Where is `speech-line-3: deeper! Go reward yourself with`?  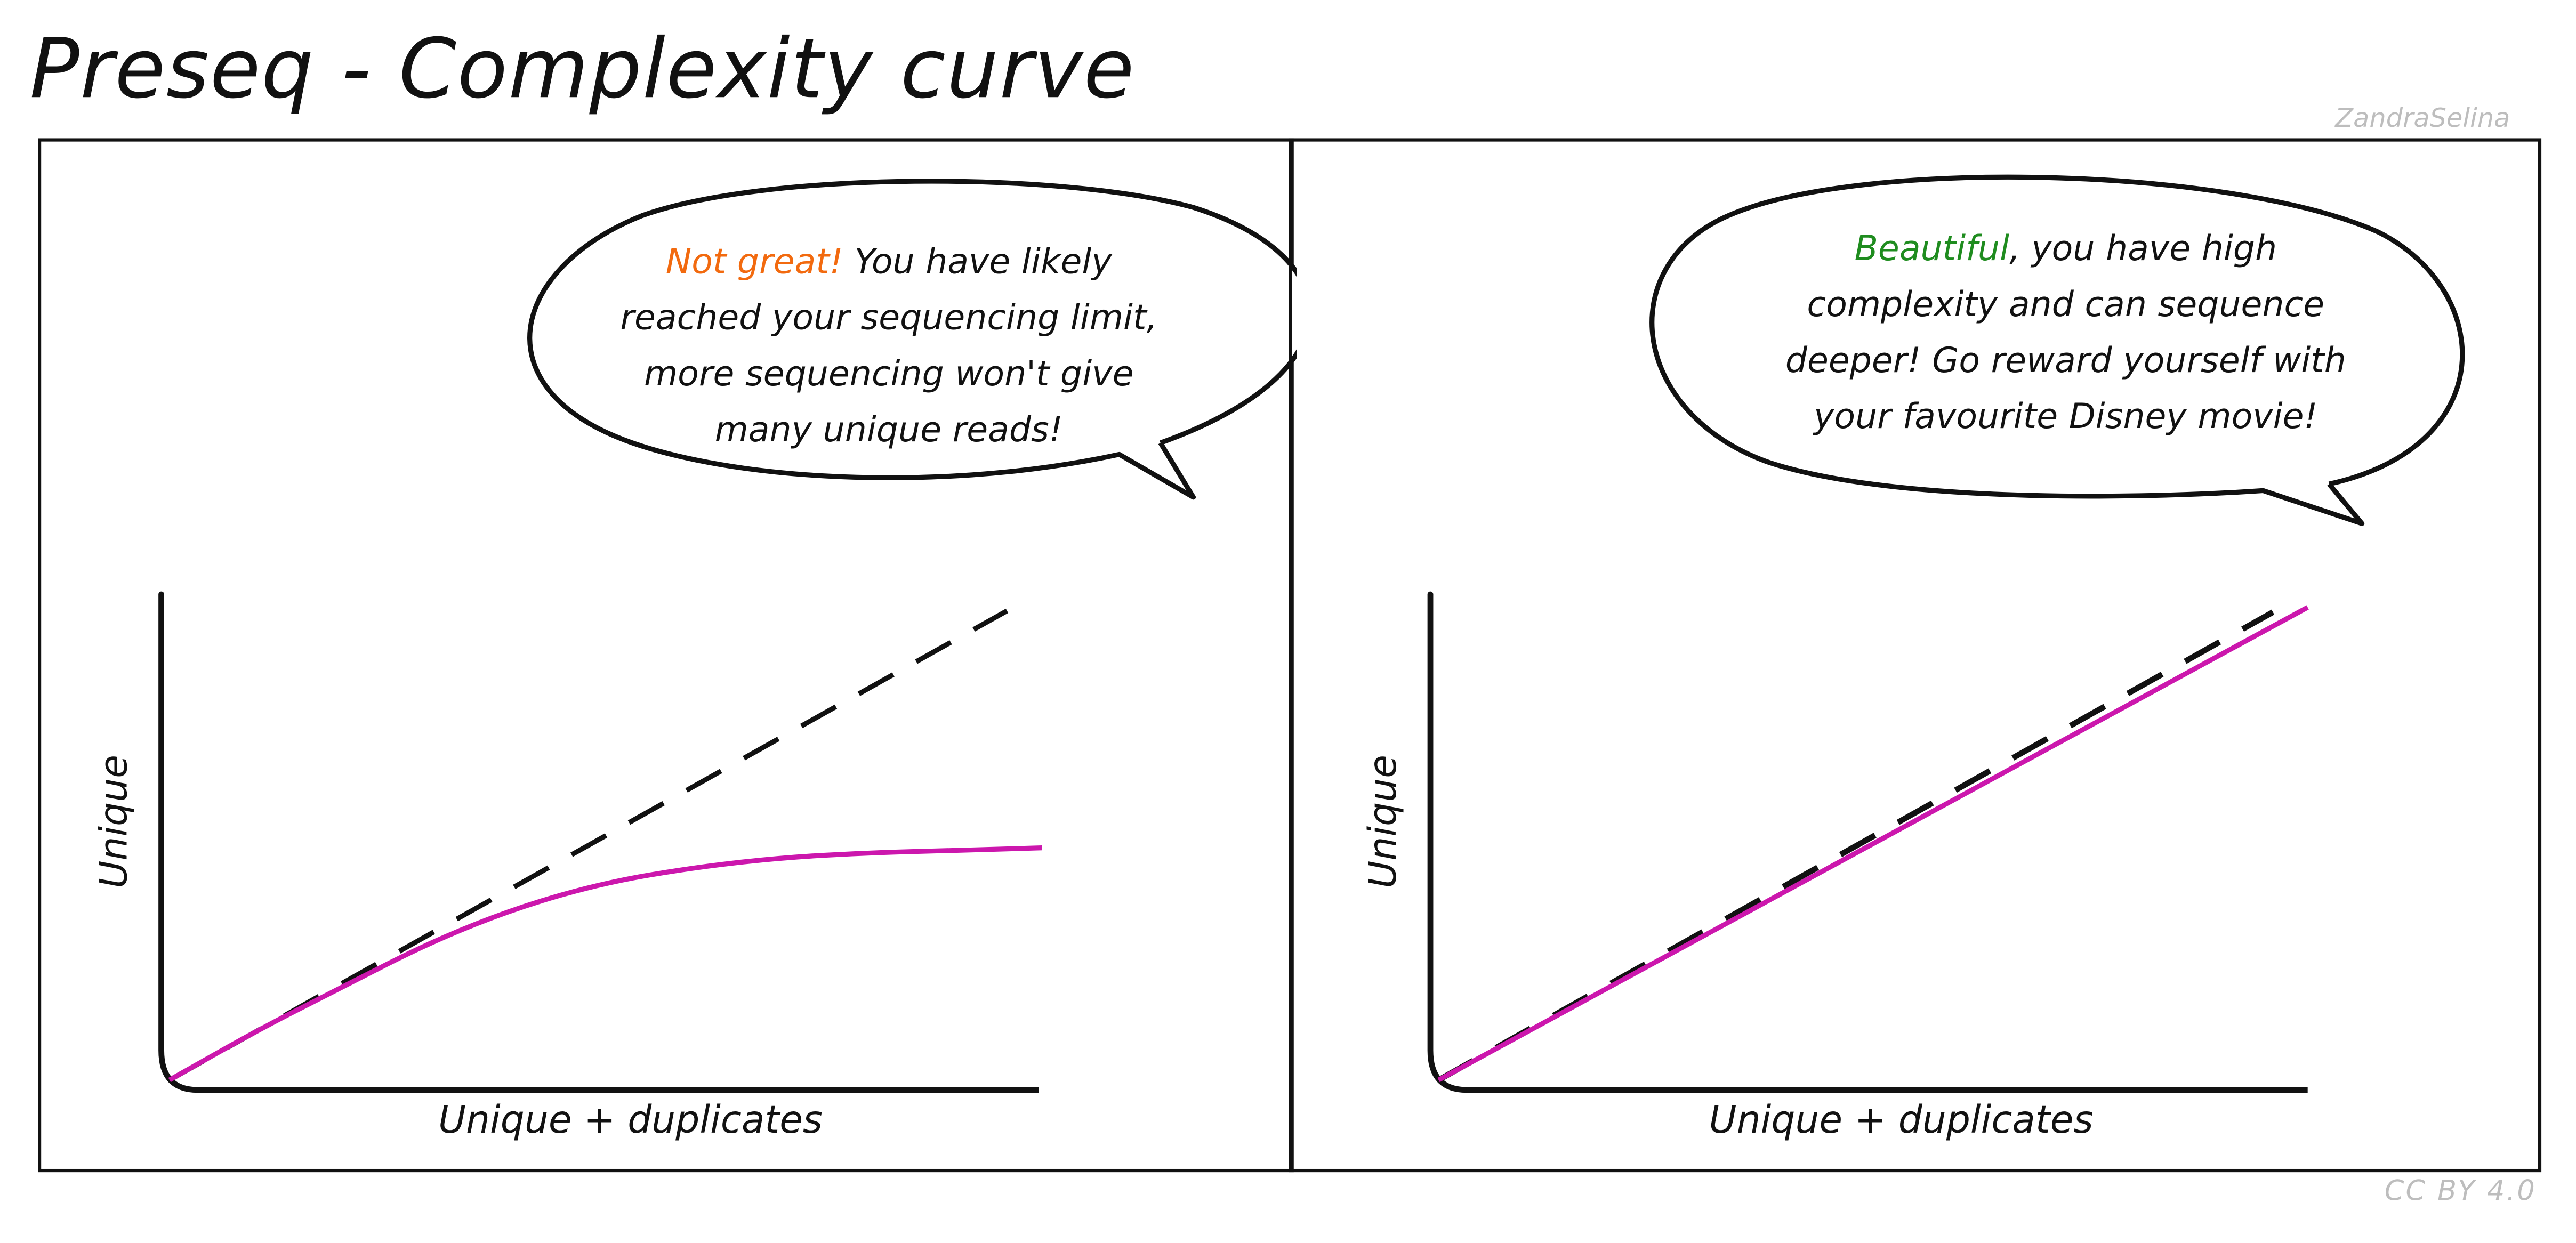
speech-line-3: deeper! Go reward yourself with is located at coordinates (2065, 361).